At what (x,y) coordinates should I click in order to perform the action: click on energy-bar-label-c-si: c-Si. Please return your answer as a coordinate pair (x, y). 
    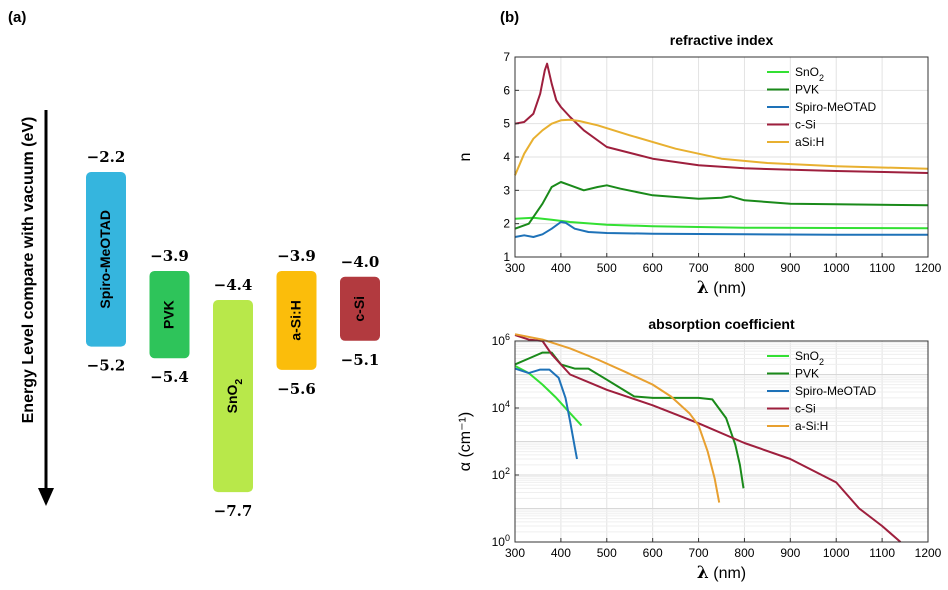
    Looking at the image, I should click on (359, 309).